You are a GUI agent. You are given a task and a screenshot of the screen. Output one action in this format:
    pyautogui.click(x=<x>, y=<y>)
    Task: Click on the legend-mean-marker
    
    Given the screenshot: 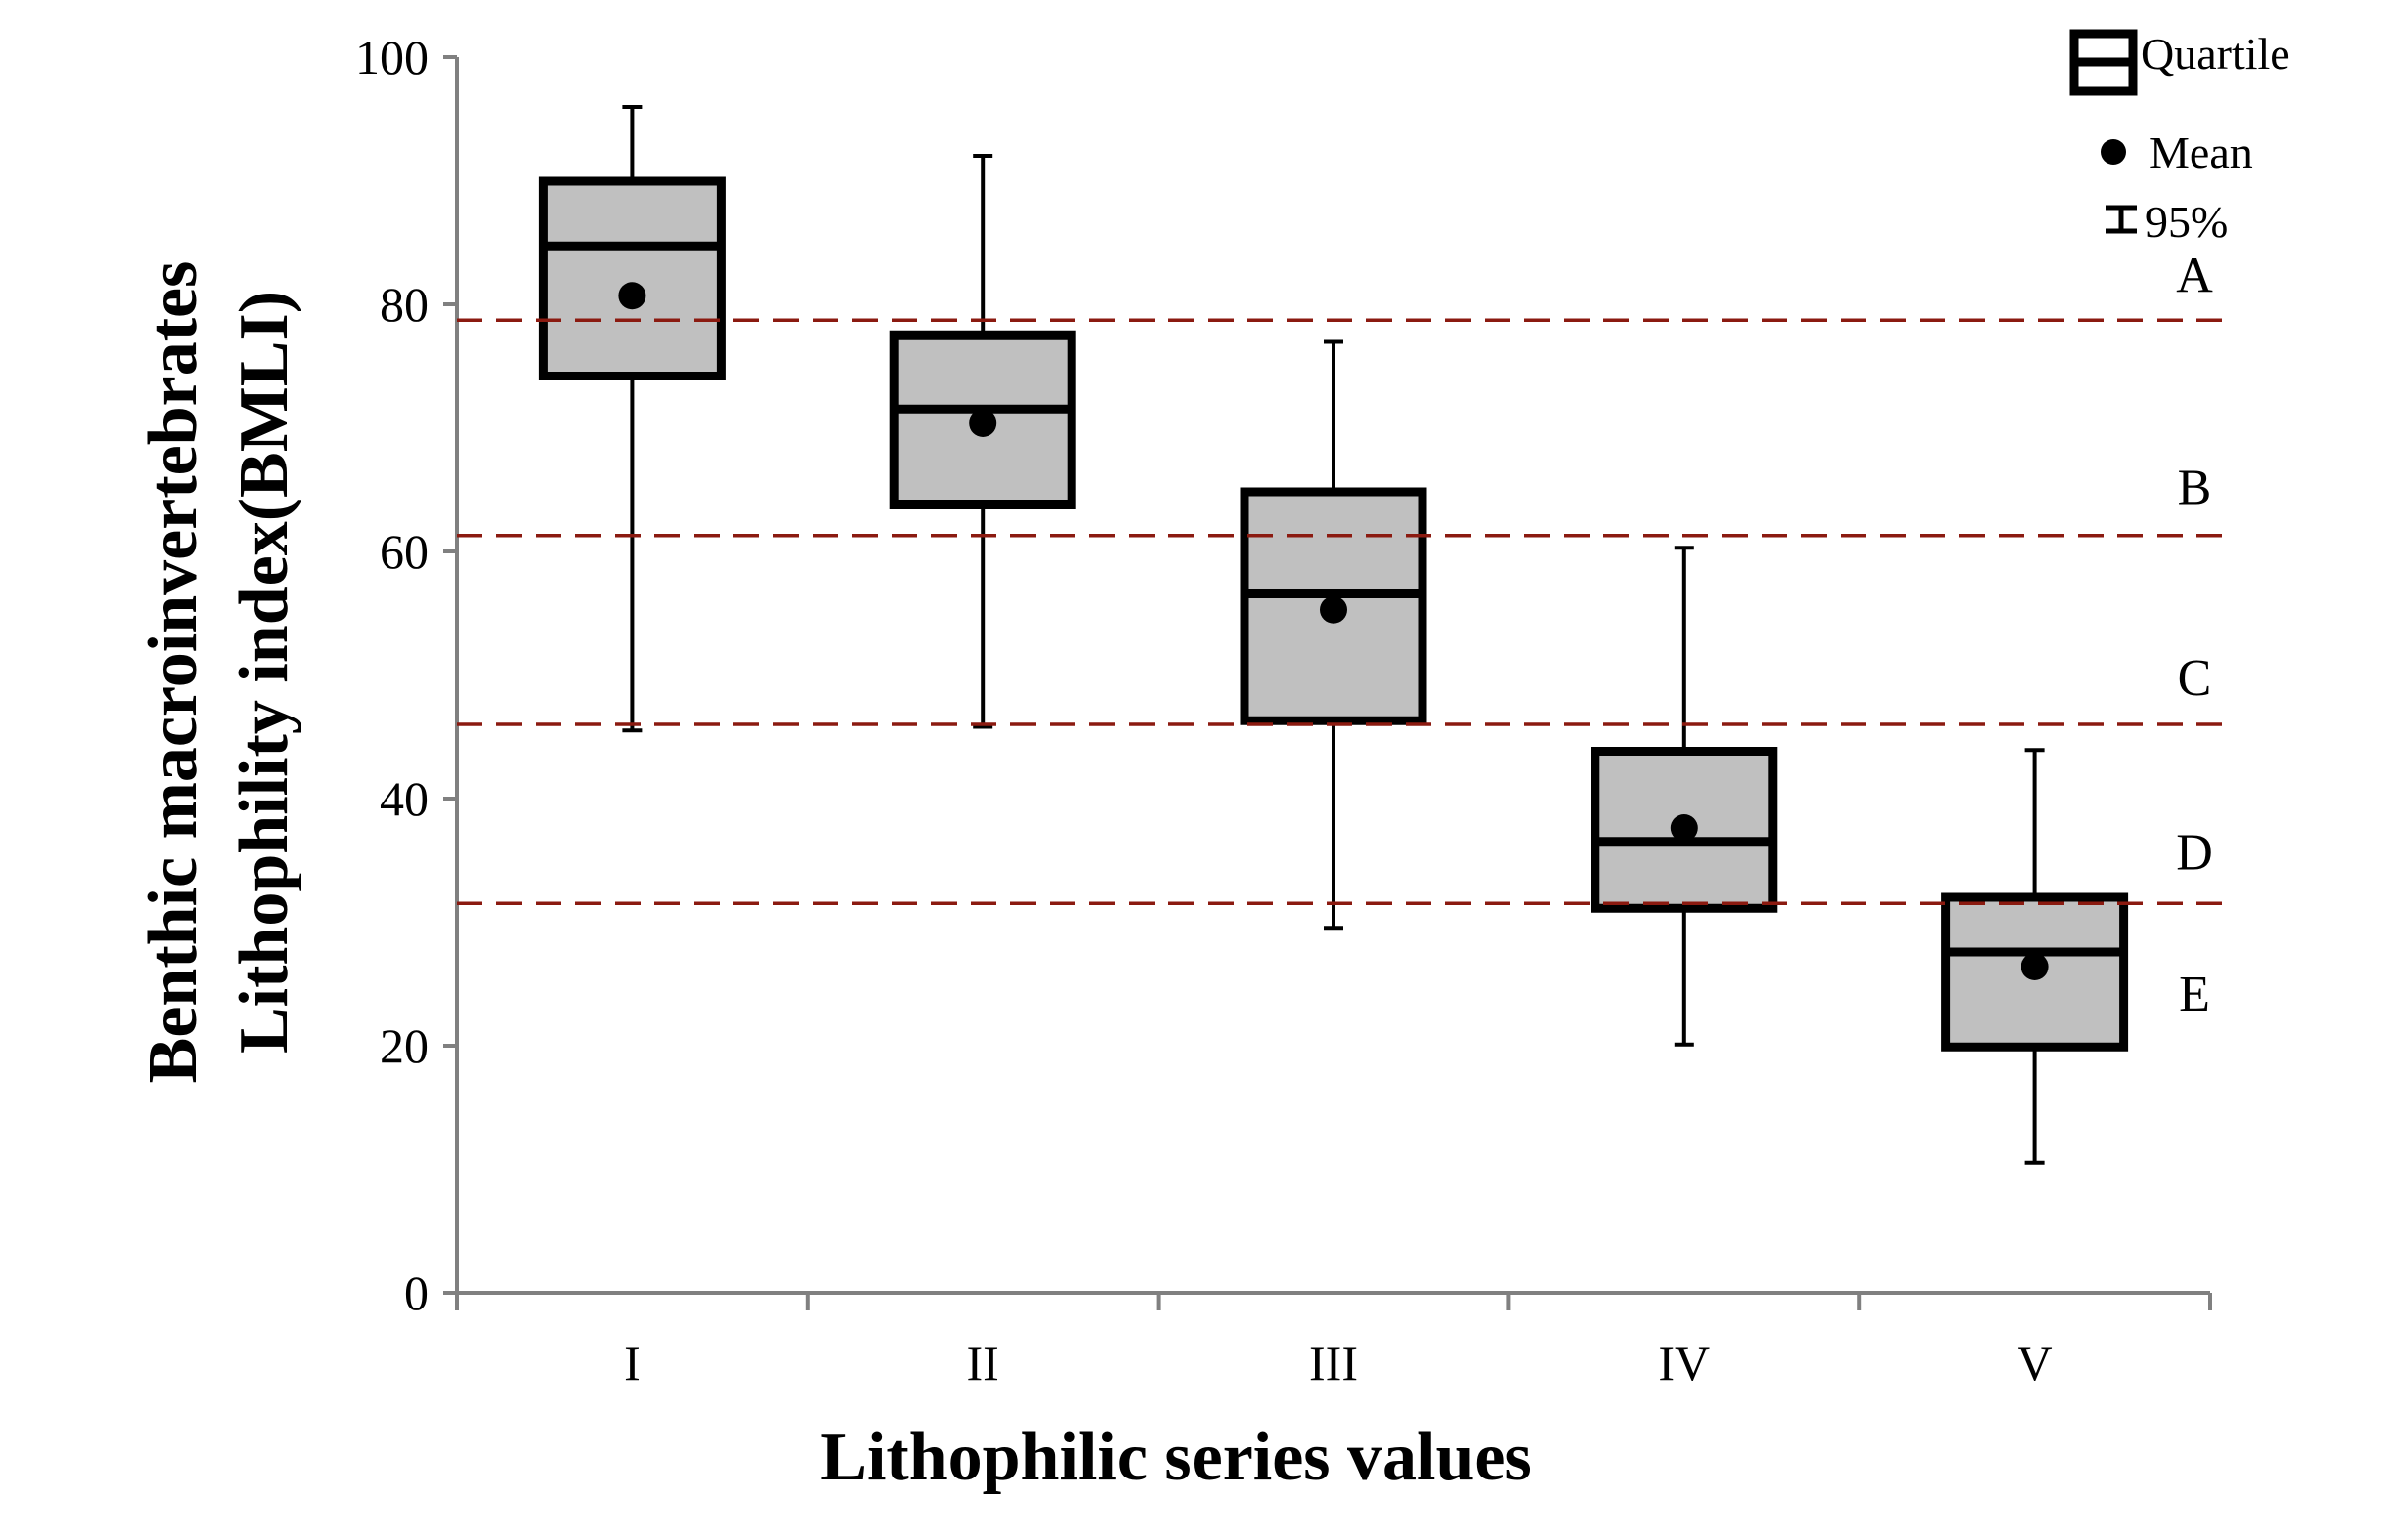 What is the action you would take?
    pyautogui.click(x=2113, y=152)
    